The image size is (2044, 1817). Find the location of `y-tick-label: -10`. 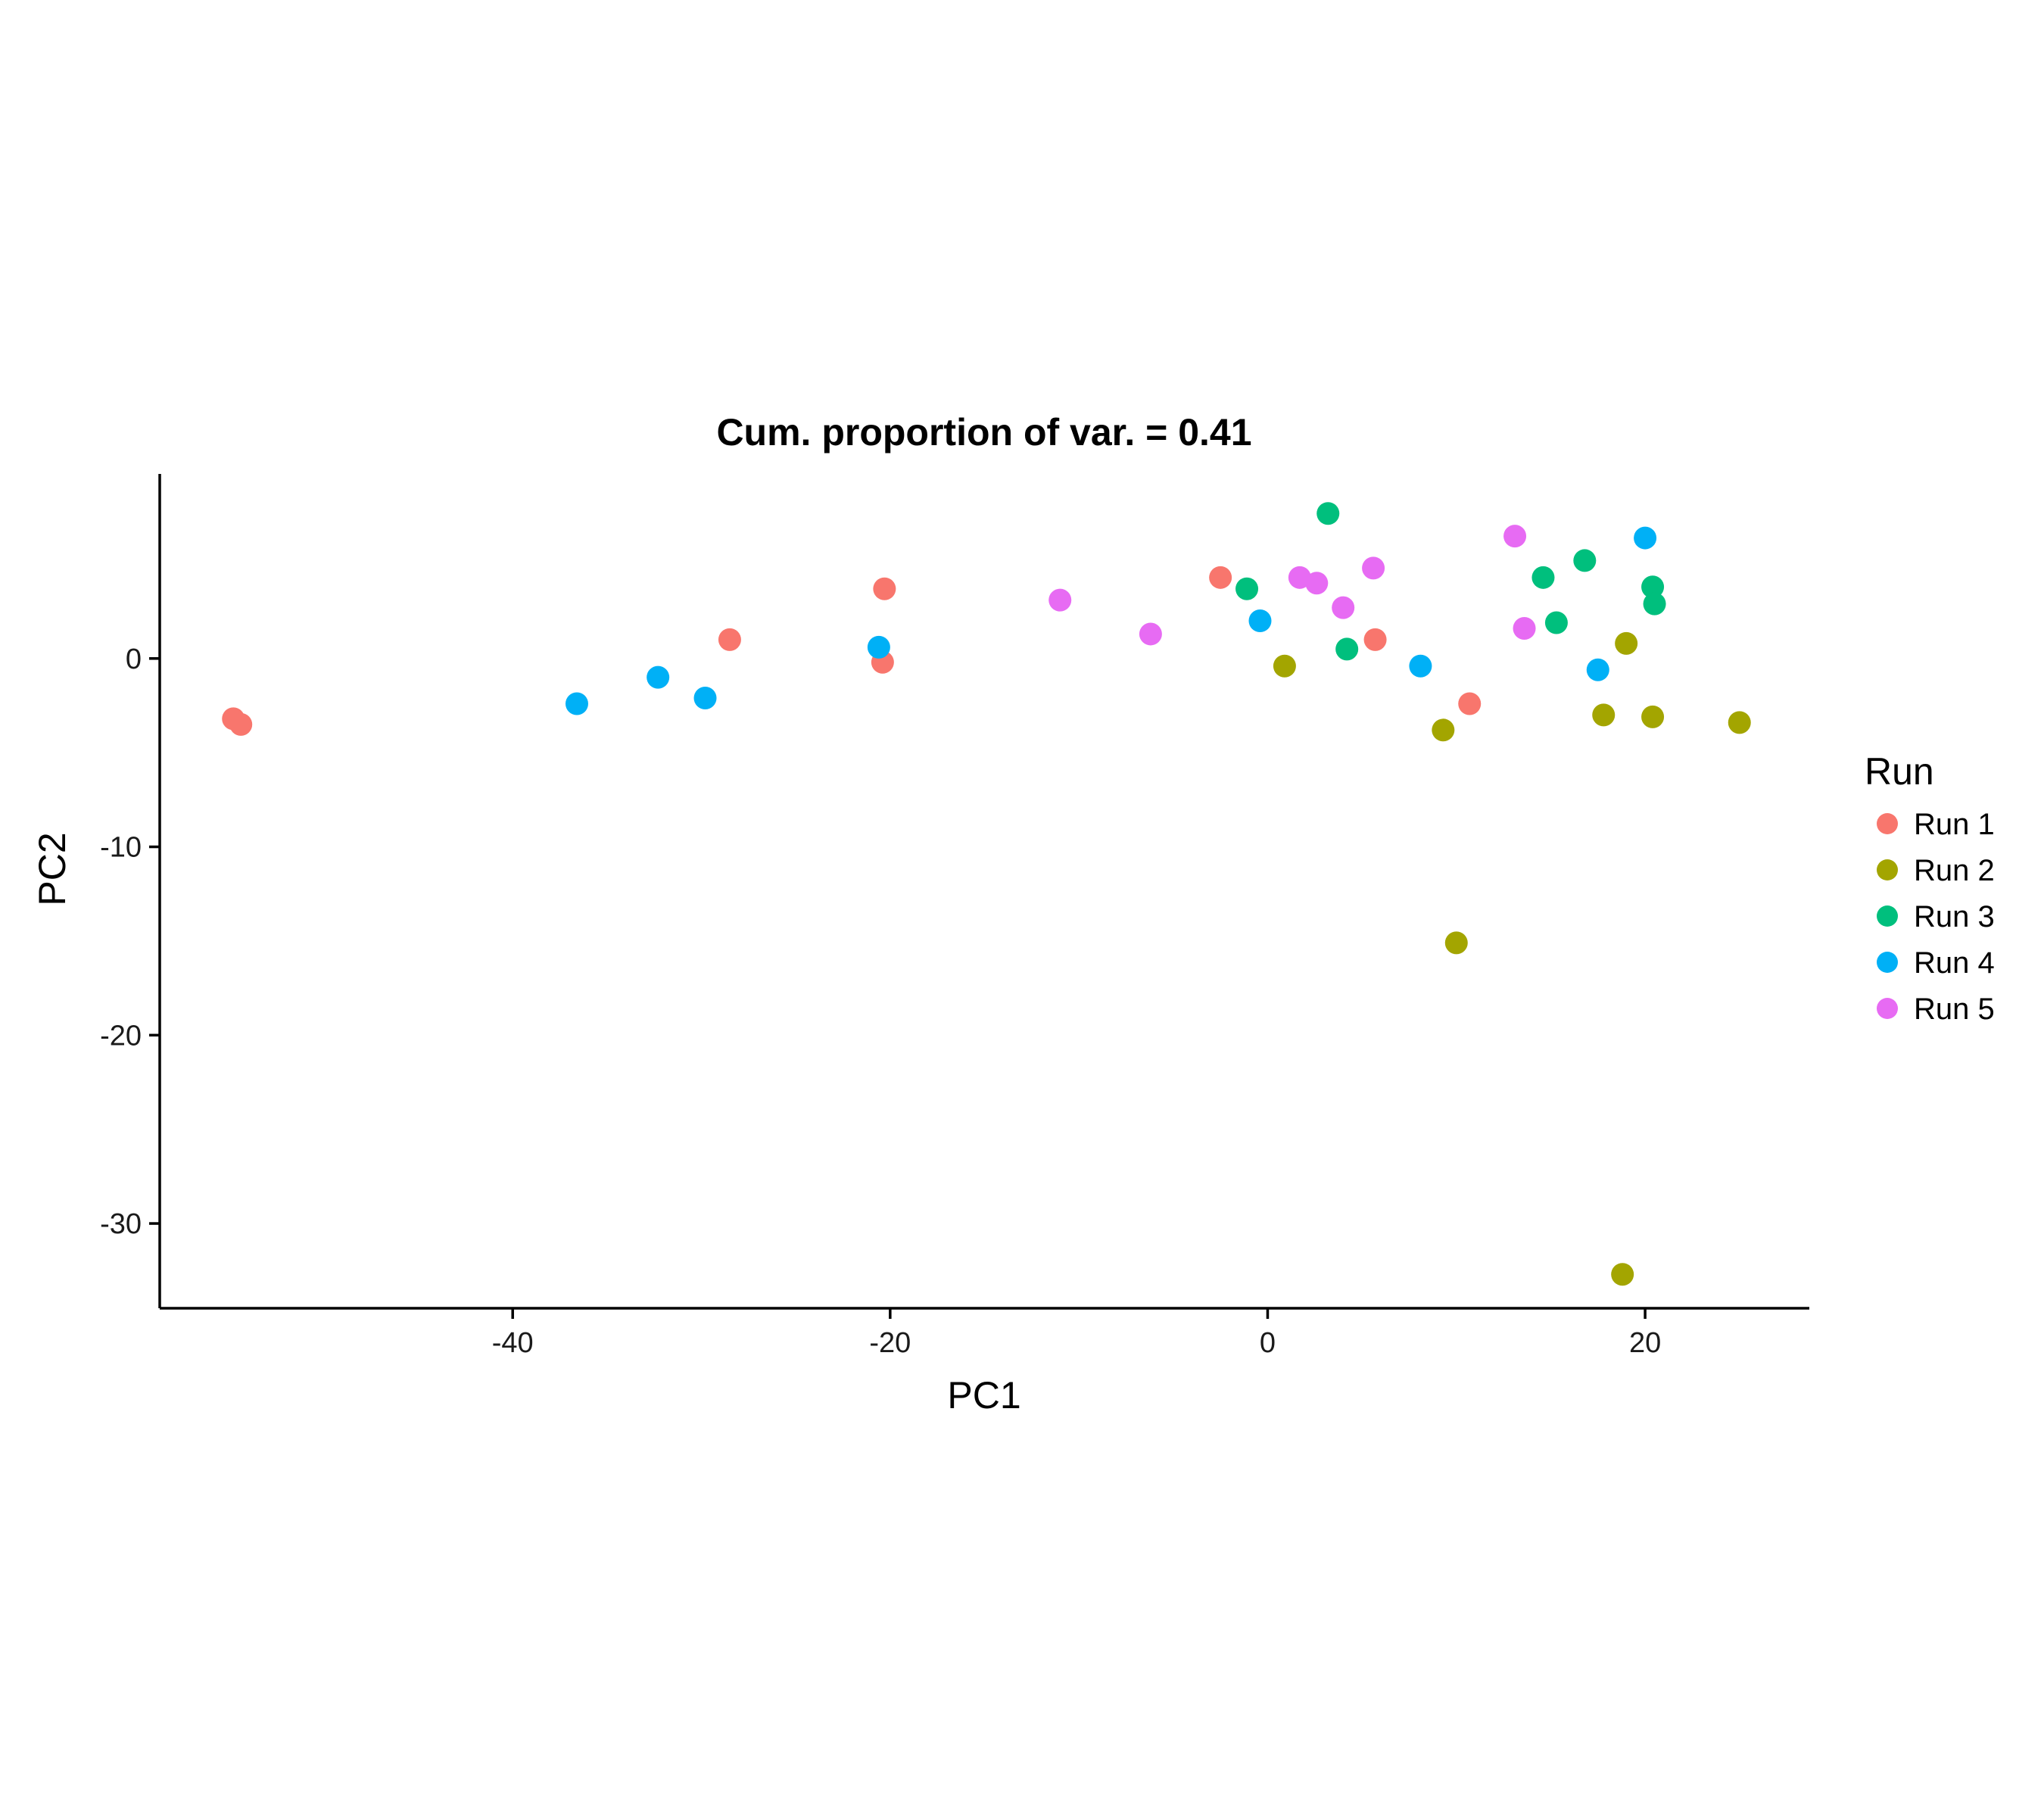

y-tick-label: -10 is located at coordinates (121, 848).